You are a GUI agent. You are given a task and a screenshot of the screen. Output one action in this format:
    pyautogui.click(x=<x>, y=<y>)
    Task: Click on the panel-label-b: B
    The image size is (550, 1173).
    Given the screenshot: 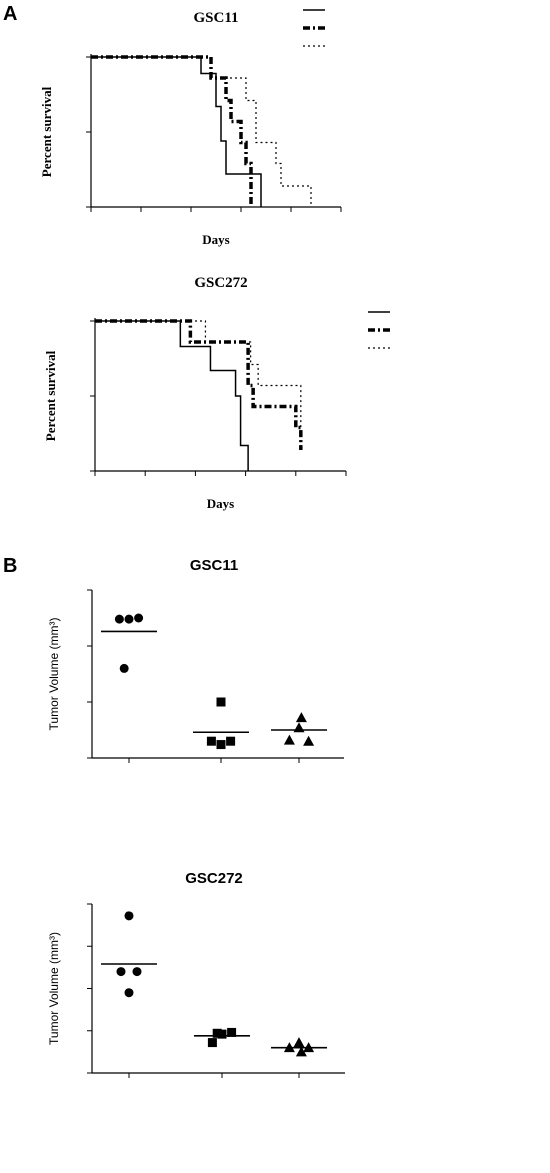 What is the action you would take?
    pyautogui.click(x=10, y=566)
    